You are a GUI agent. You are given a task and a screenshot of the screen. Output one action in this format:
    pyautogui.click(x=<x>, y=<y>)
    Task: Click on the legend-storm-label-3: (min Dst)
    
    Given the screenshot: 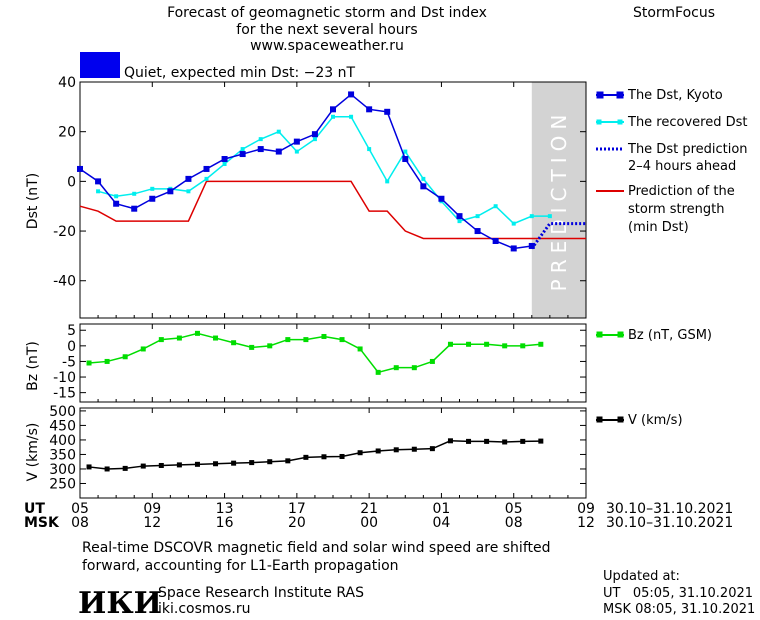 What is the action you would take?
    pyautogui.click(x=658, y=227)
    